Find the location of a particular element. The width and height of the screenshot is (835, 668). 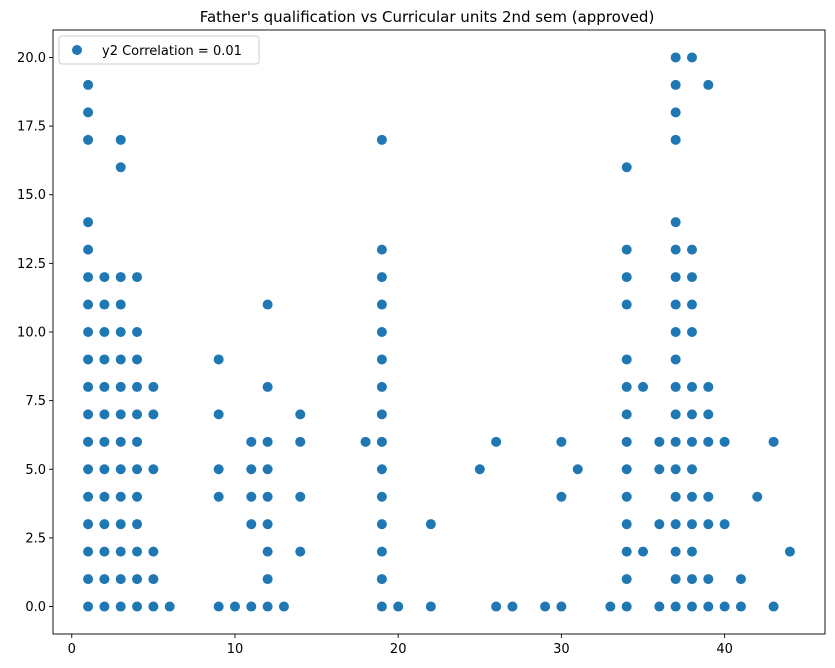

legend-marker is located at coordinates (77, 50).